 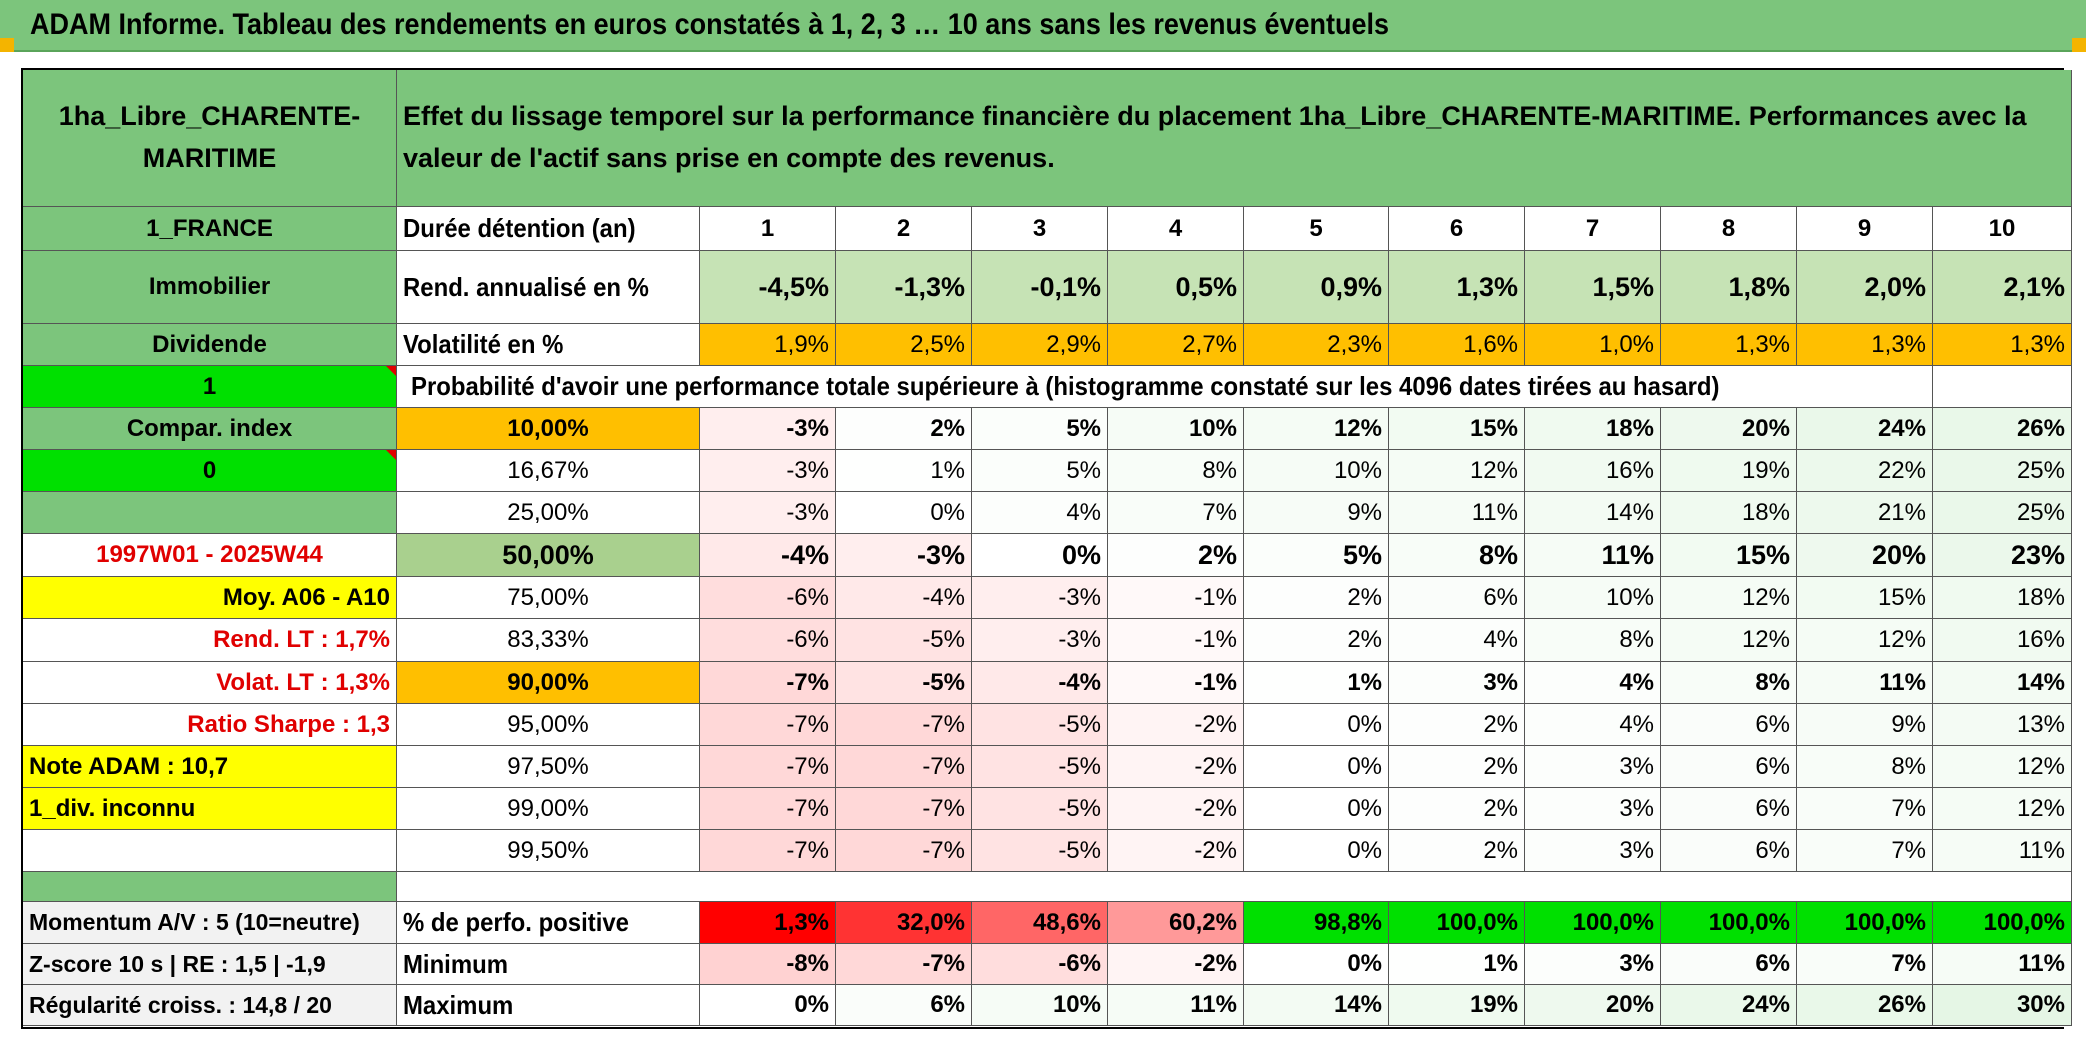 What do you see at coordinates (548, 809) in the screenshot?
I see `percentile-level: 99,00%` at bounding box center [548, 809].